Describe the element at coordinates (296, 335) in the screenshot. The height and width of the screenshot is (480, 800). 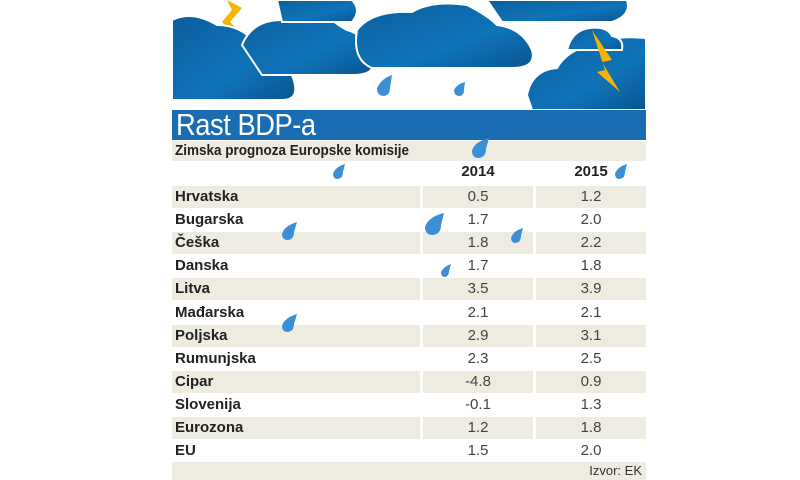
I see `row-label: Poljska` at that location.